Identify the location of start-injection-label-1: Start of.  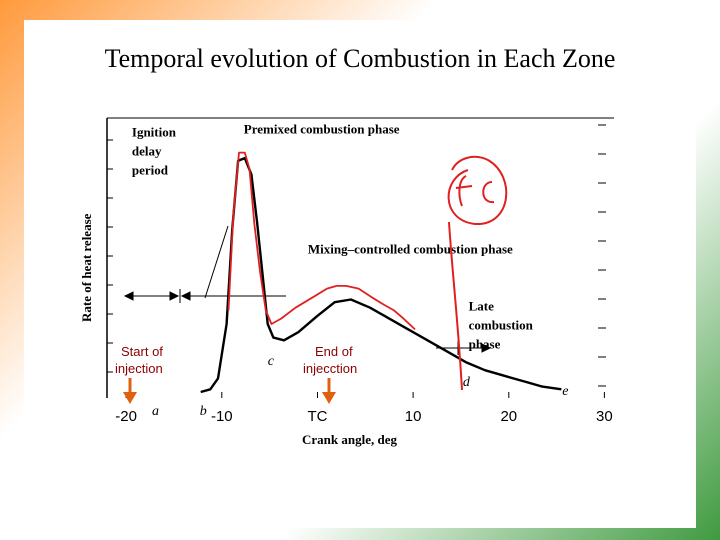
(142, 351).